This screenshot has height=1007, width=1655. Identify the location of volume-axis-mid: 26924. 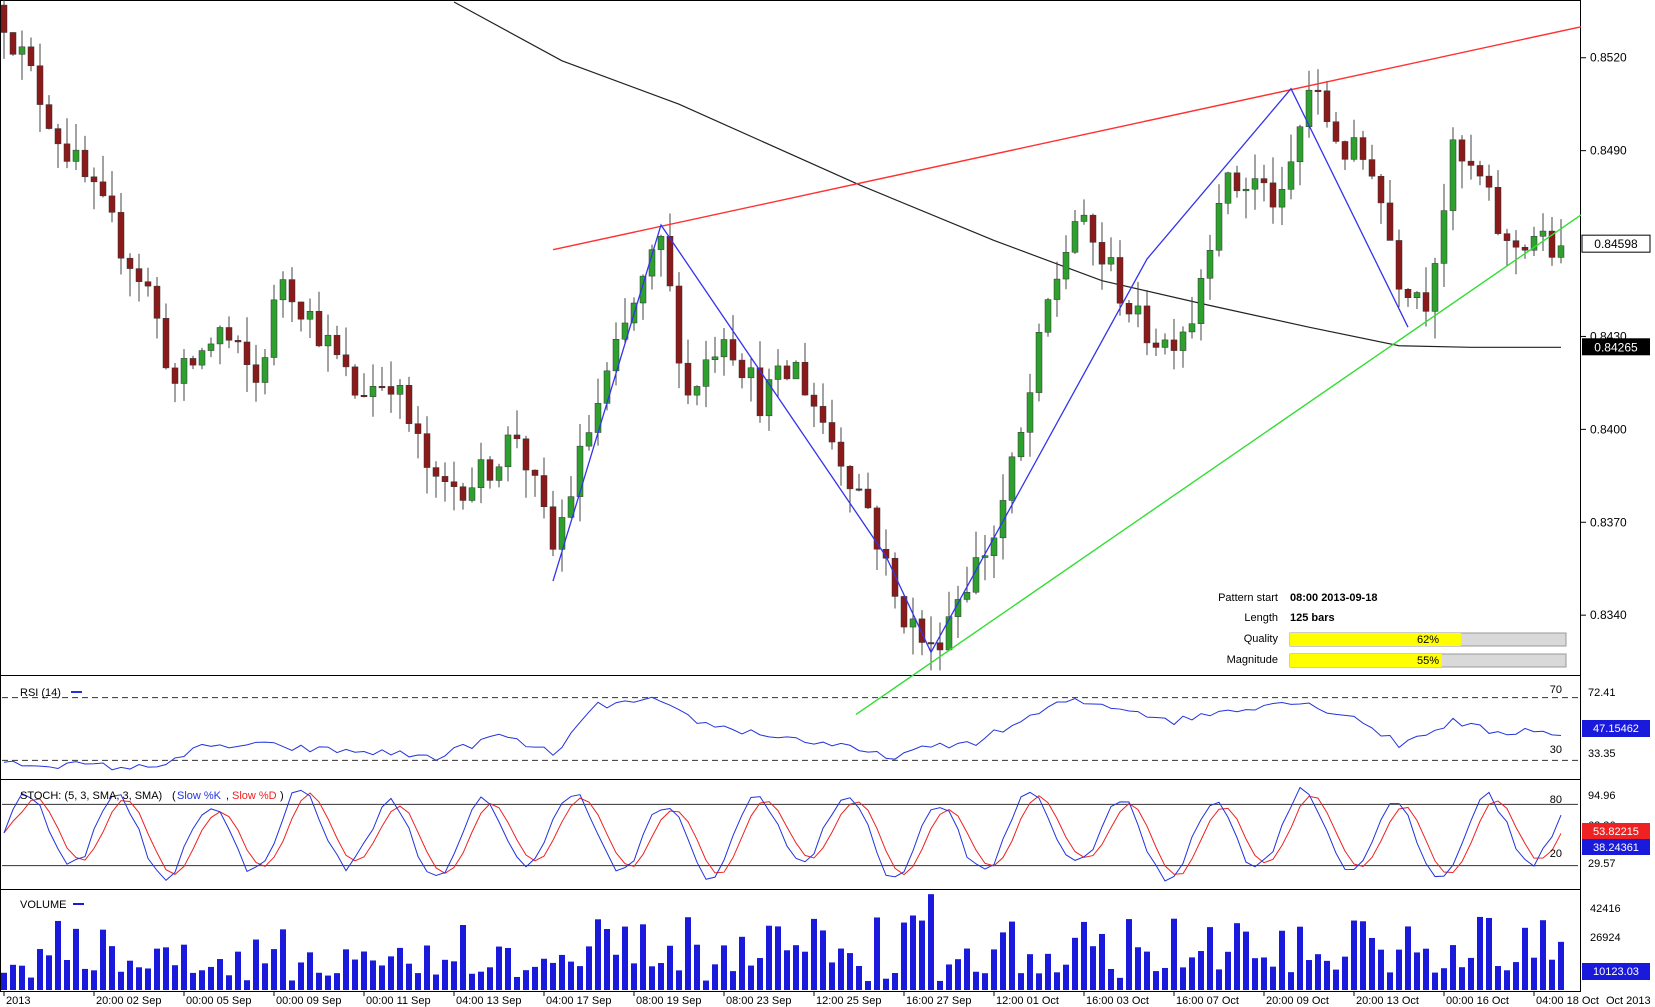
(1605, 938).